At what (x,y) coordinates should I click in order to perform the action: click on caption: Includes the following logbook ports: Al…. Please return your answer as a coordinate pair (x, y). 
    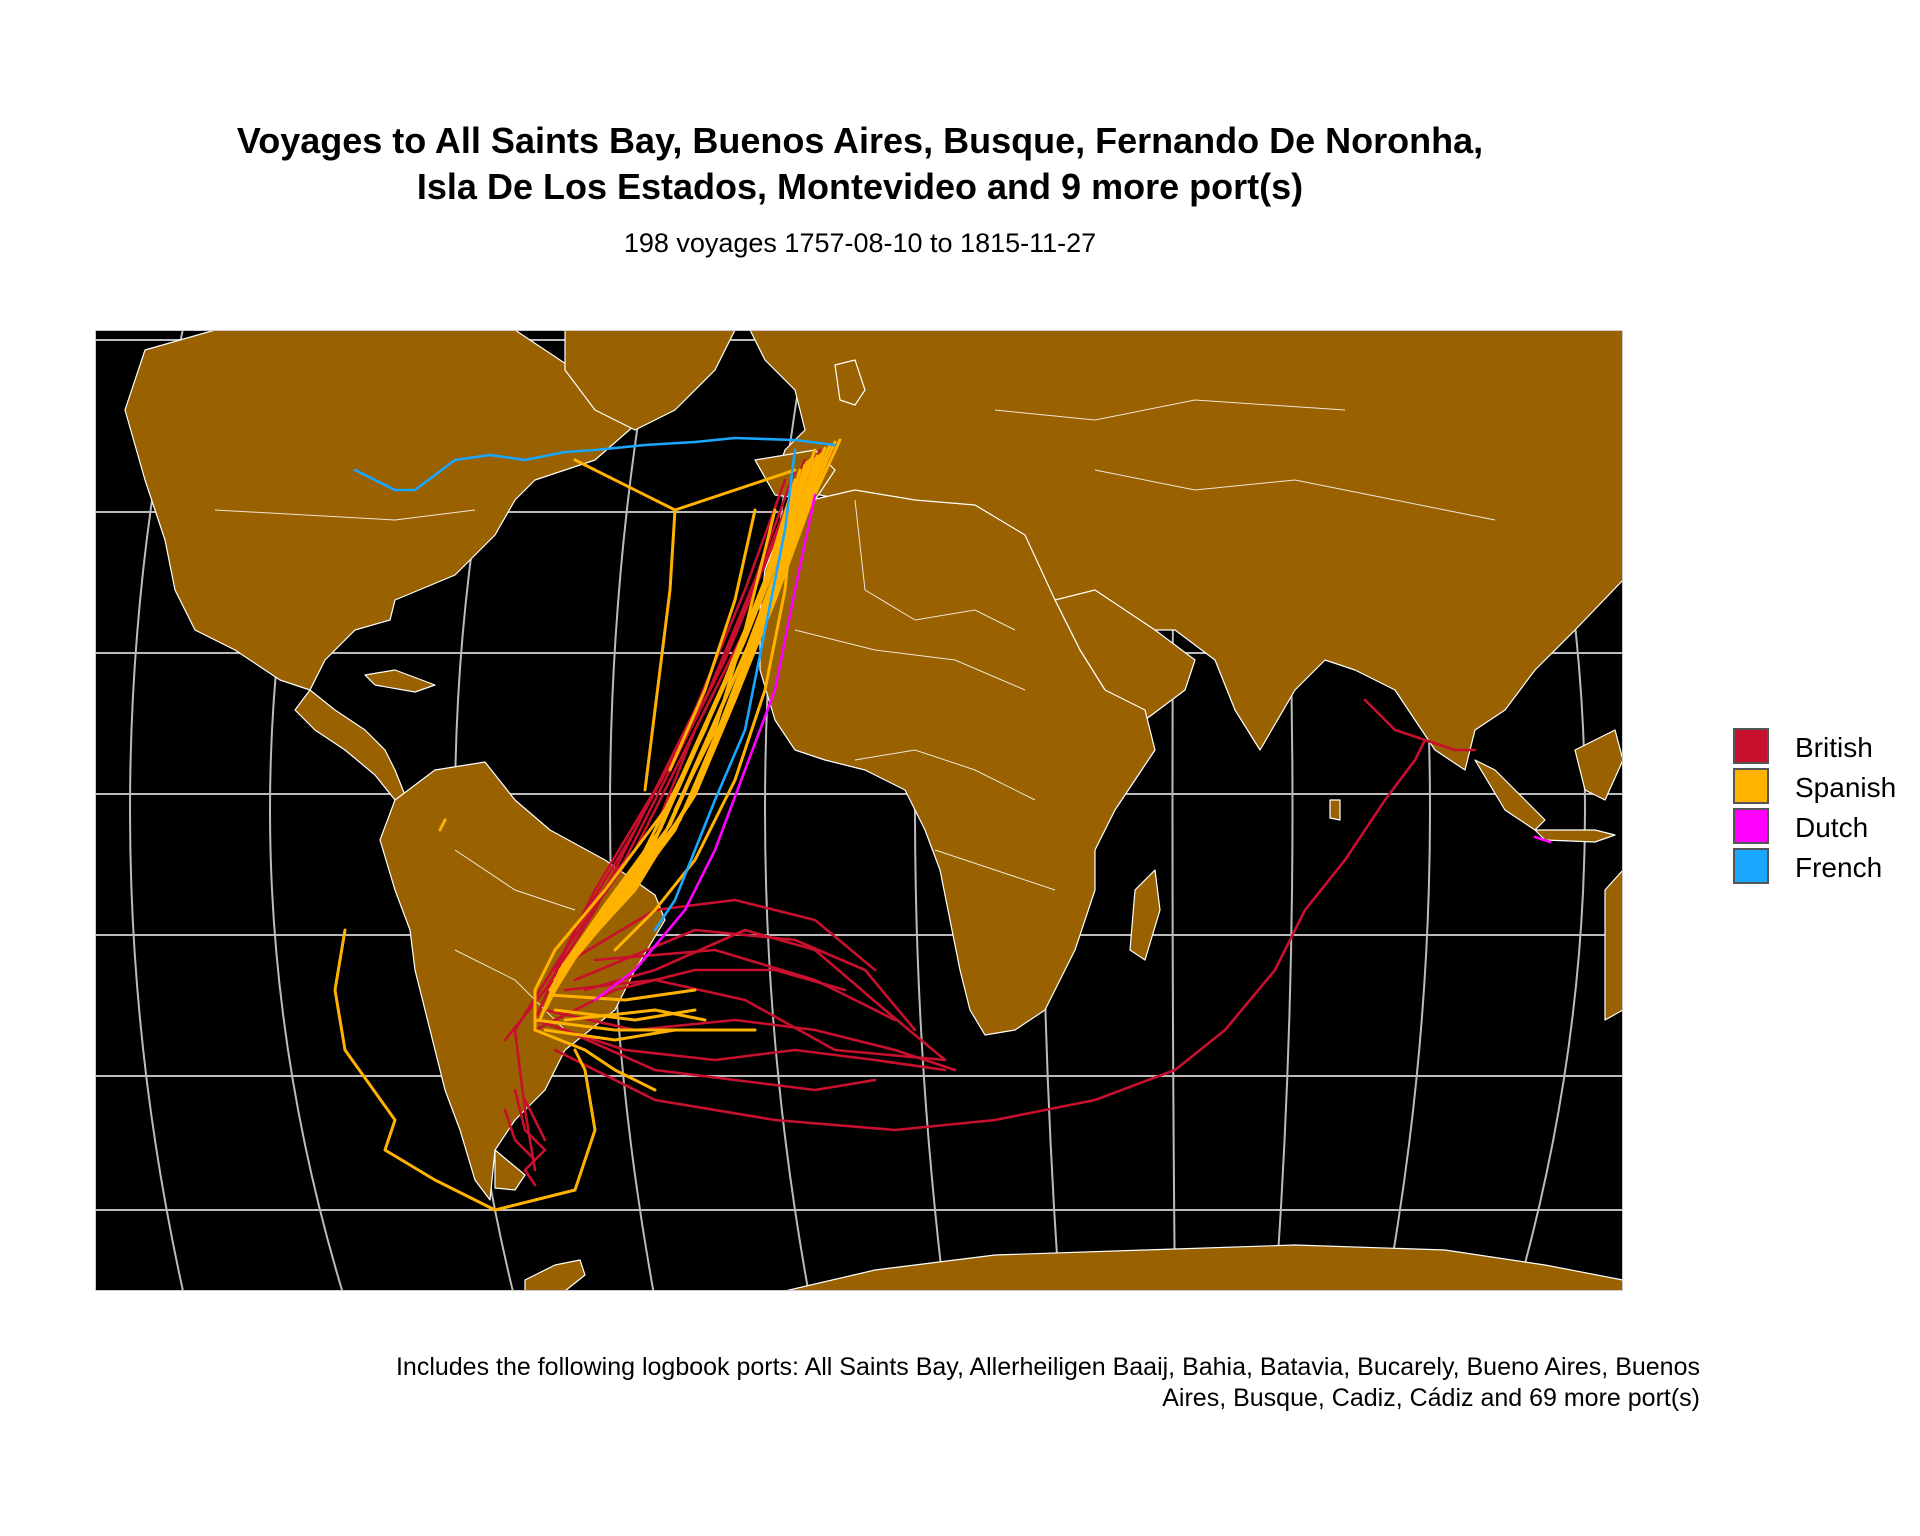
    Looking at the image, I should click on (900, 1383).